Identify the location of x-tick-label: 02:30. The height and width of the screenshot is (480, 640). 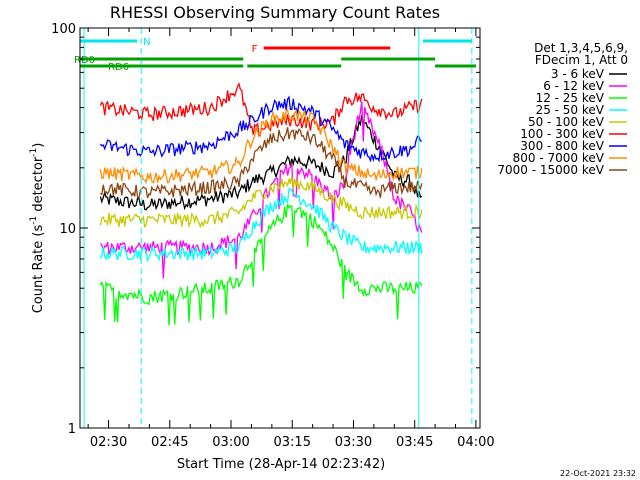
(108, 442).